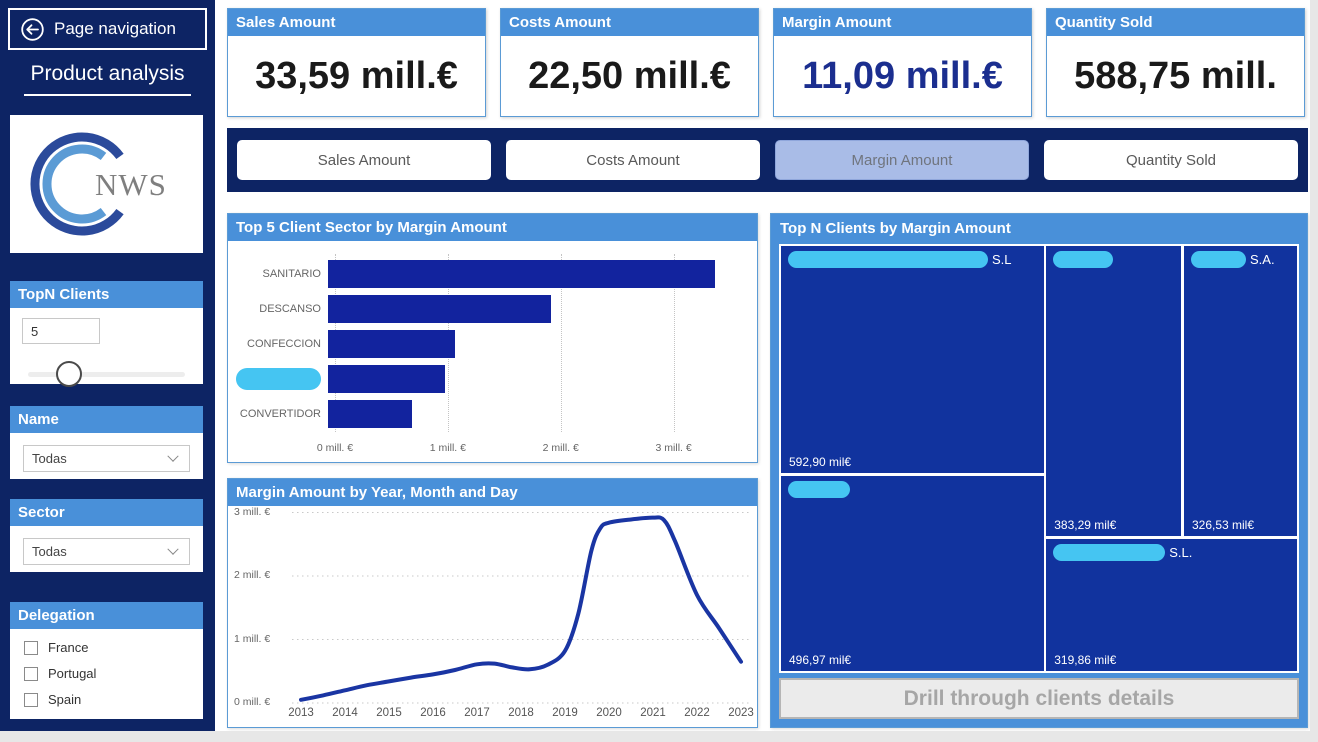  What do you see at coordinates (356, 75) in the screenshot?
I see `kpi-card-value: 33,59 mill.€` at bounding box center [356, 75].